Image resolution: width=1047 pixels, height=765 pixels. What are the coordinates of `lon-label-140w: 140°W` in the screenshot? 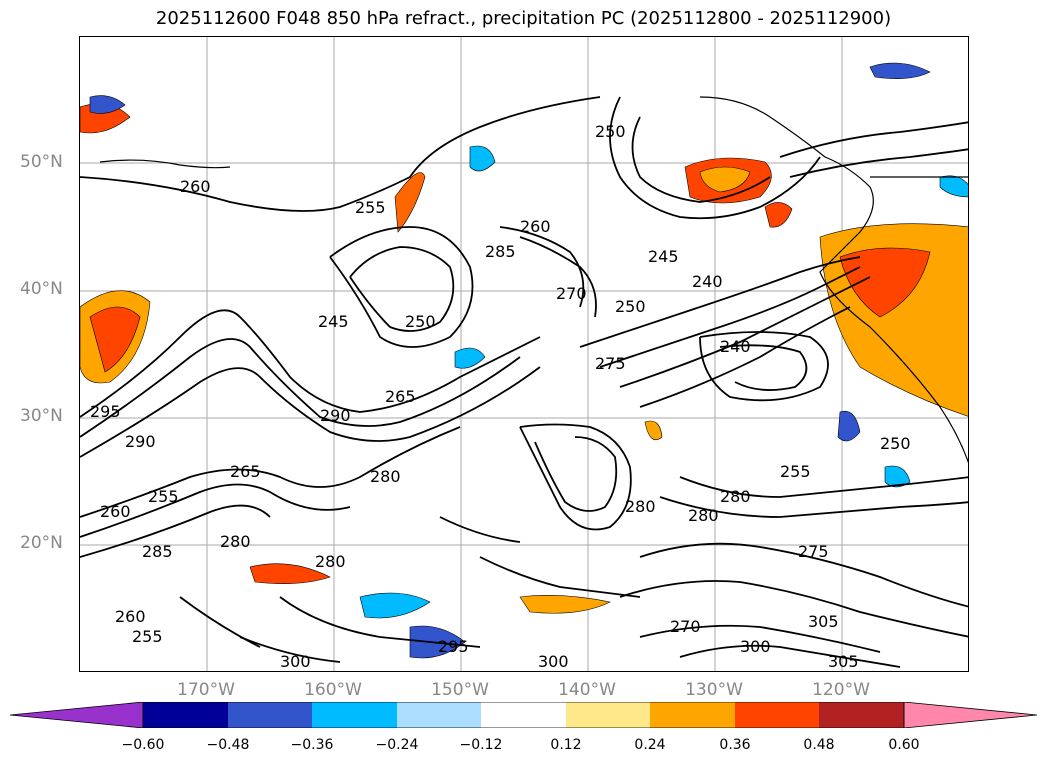 It's located at (587, 690).